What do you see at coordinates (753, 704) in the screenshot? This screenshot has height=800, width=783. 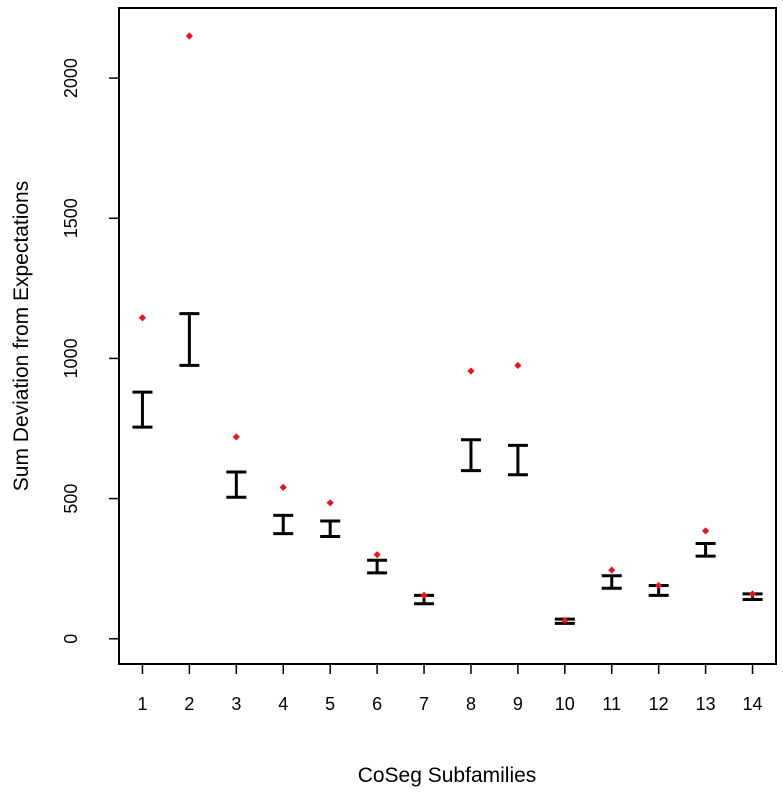 I see `x-tick-label: 14` at bounding box center [753, 704].